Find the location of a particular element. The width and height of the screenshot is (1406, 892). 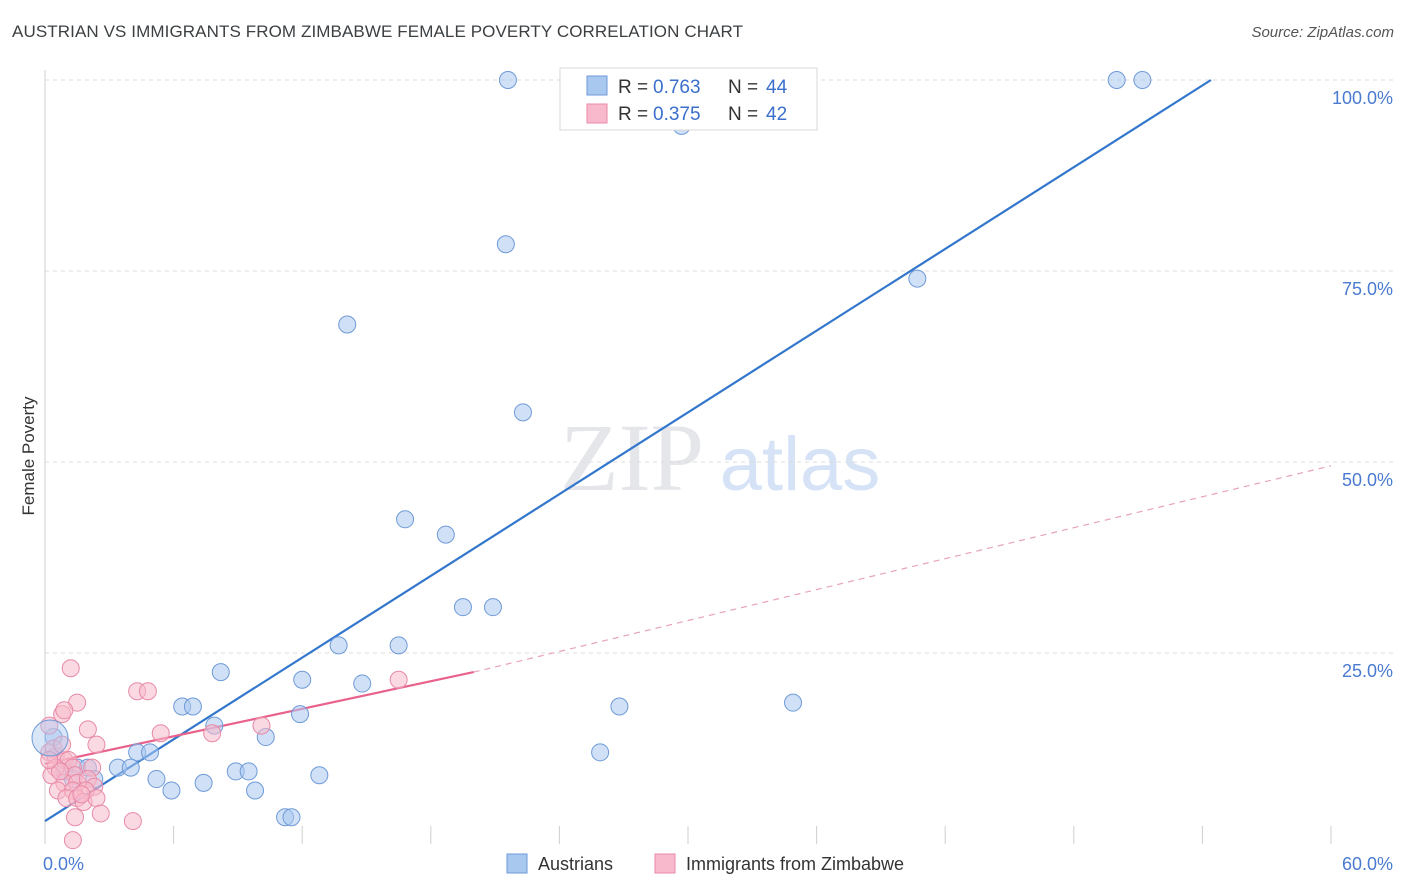

y-tick-label: 75.0% is located at coordinates (1367, 289).